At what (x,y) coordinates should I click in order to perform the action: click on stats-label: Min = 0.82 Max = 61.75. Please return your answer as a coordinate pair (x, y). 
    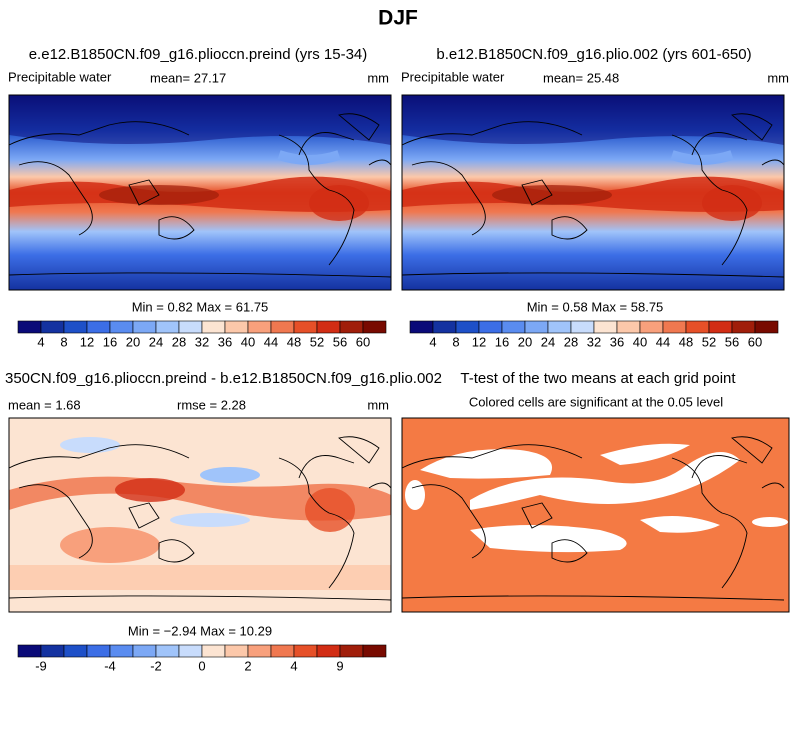
    Looking at the image, I should click on (200, 306).